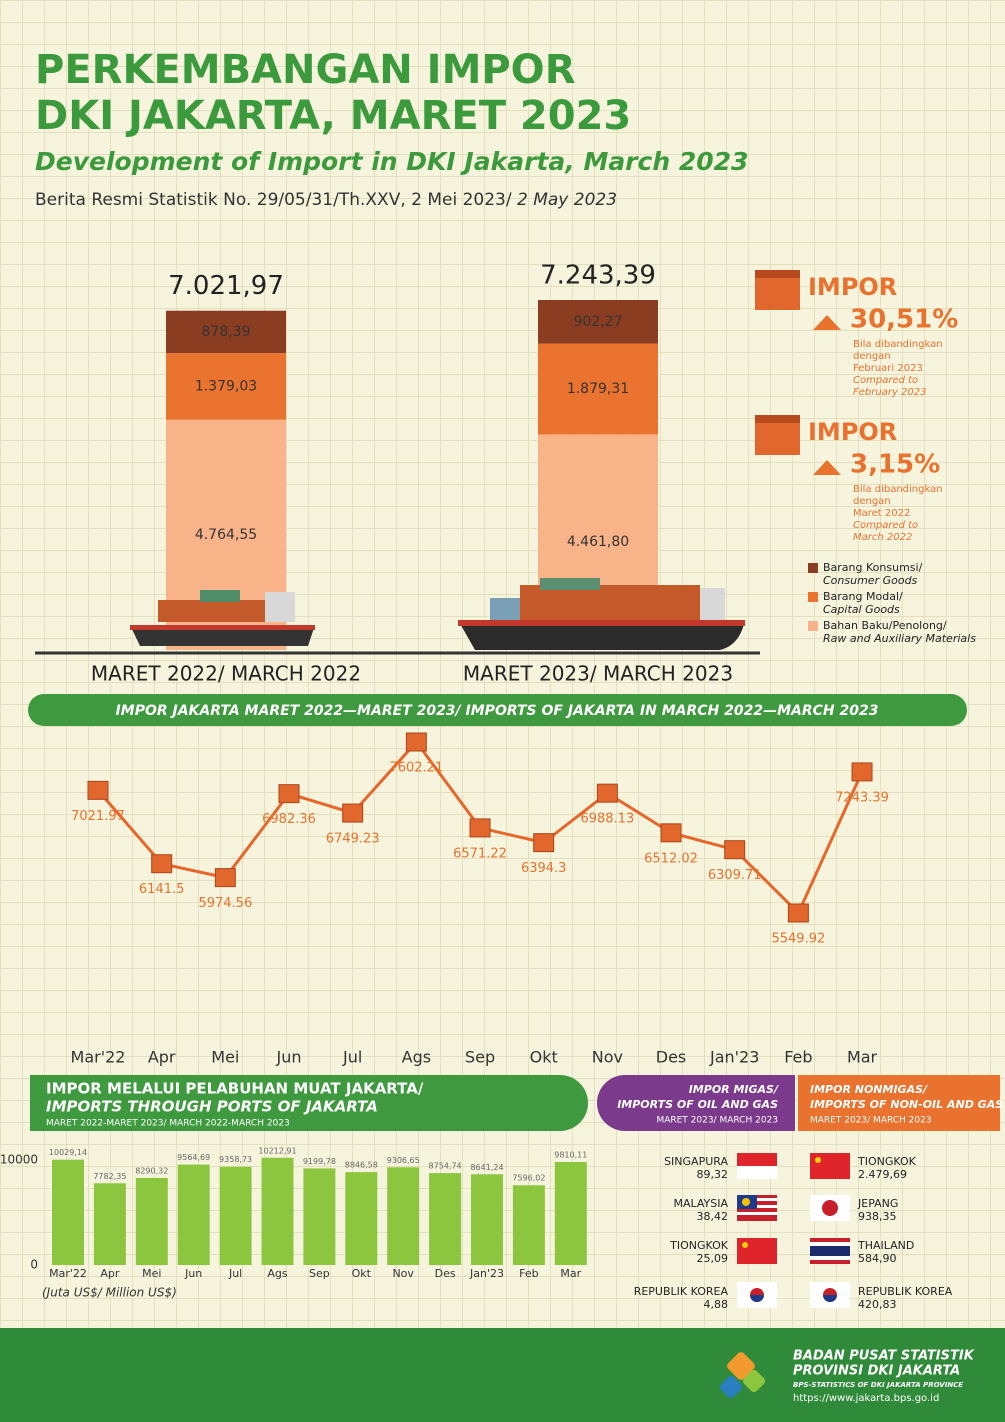  What do you see at coordinates (68, 1152) in the screenshot?
I see `value-label: 10029,14` at bounding box center [68, 1152].